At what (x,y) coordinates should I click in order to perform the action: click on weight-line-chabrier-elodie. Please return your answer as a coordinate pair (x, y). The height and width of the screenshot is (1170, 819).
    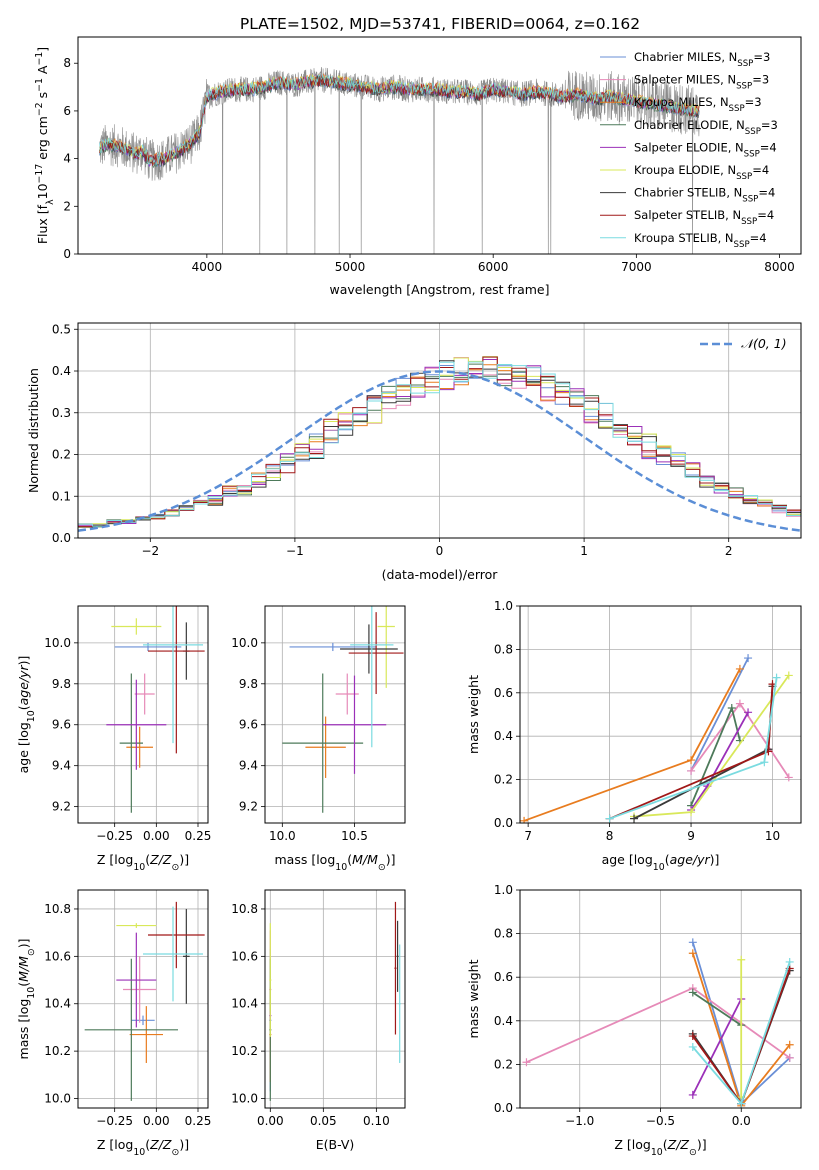
    Looking at the image, I should click on (717, 1008).